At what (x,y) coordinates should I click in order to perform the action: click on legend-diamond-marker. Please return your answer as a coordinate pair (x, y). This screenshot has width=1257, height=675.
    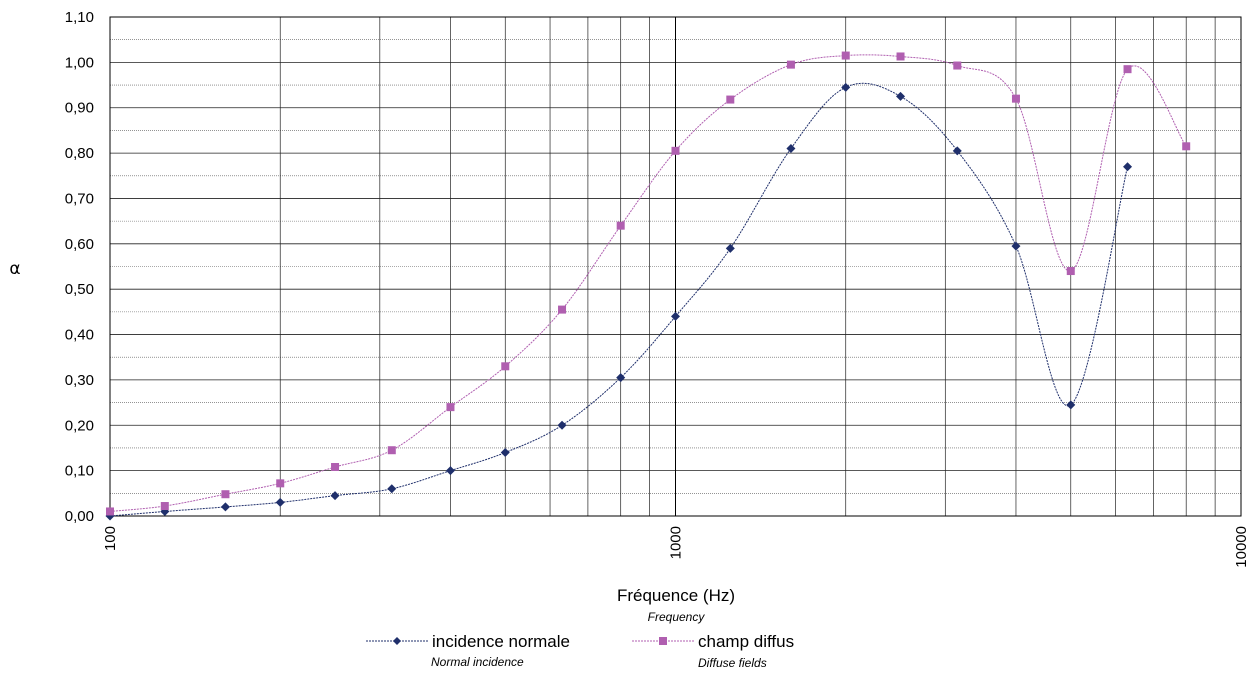
    Looking at the image, I should click on (397, 641).